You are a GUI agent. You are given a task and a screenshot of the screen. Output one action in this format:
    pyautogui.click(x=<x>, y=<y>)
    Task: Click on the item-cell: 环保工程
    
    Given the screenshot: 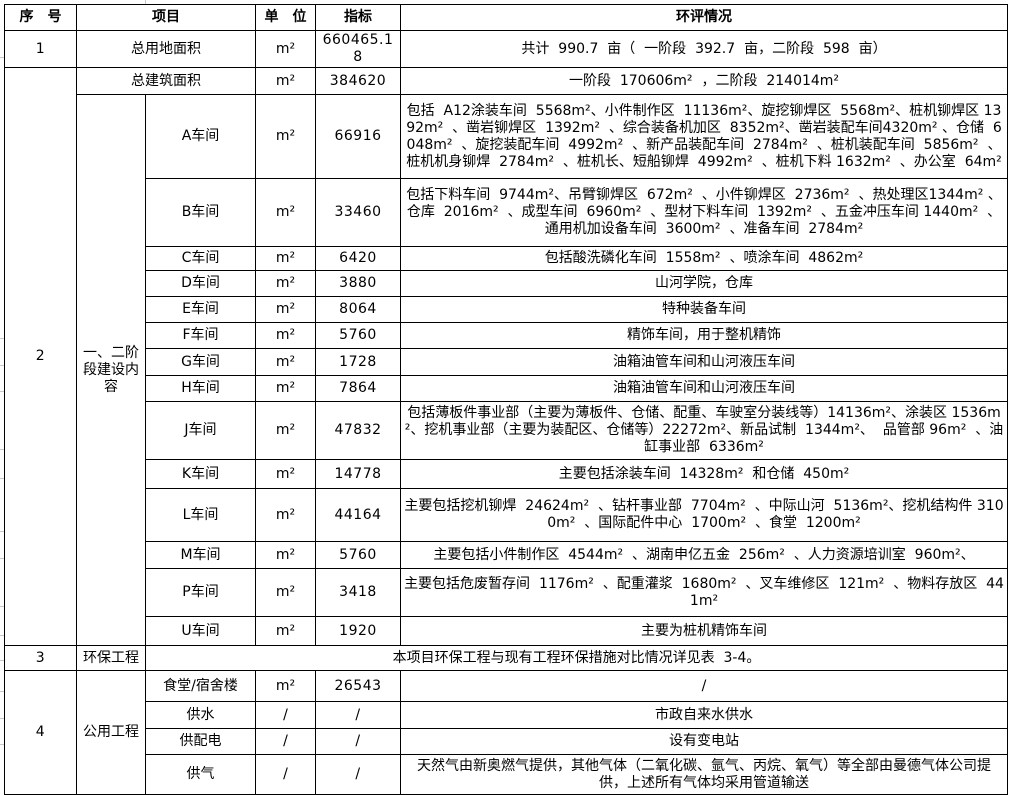 What is the action you would take?
    pyautogui.click(x=111, y=658)
    